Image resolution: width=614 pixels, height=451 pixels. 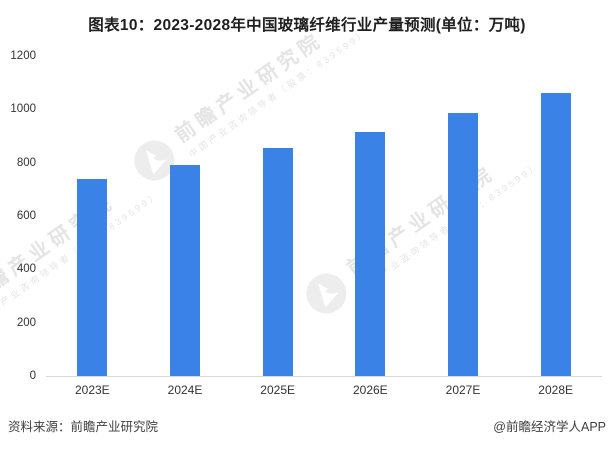 What do you see at coordinates (26, 162) in the screenshot?
I see `y-axis-tick-label: 800` at bounding box center [26, 162].